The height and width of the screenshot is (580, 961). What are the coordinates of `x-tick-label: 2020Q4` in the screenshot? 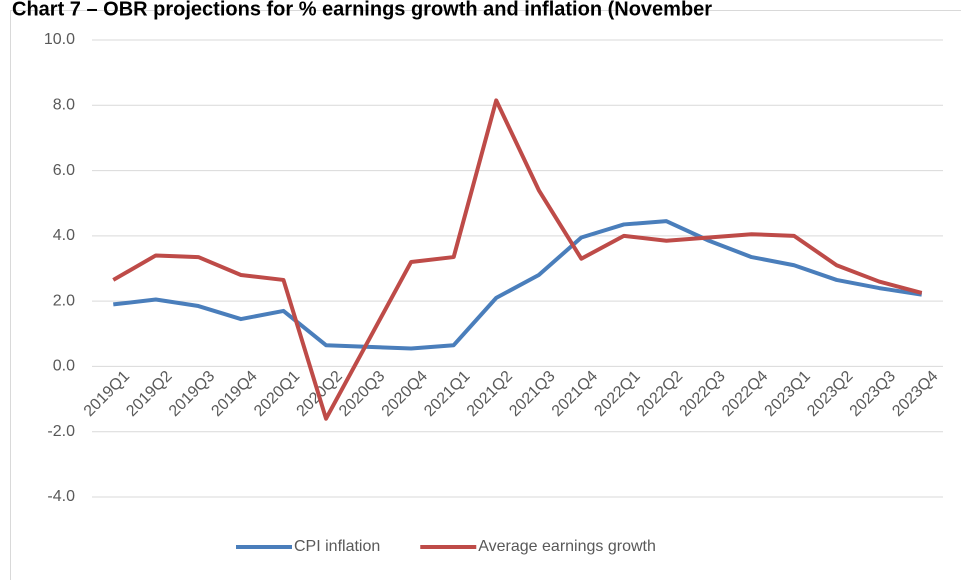 It's located at (405, 394).